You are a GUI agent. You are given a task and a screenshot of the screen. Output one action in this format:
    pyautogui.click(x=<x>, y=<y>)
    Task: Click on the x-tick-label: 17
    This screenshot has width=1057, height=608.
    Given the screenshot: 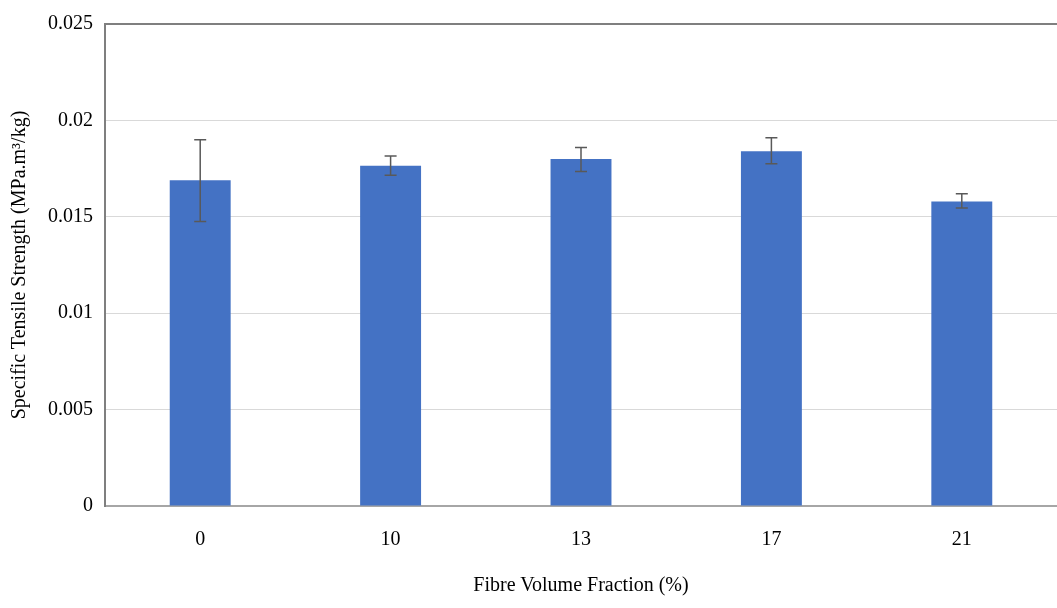 What is the action you would take?
    pyautogui.click(x=771, y=538)
    